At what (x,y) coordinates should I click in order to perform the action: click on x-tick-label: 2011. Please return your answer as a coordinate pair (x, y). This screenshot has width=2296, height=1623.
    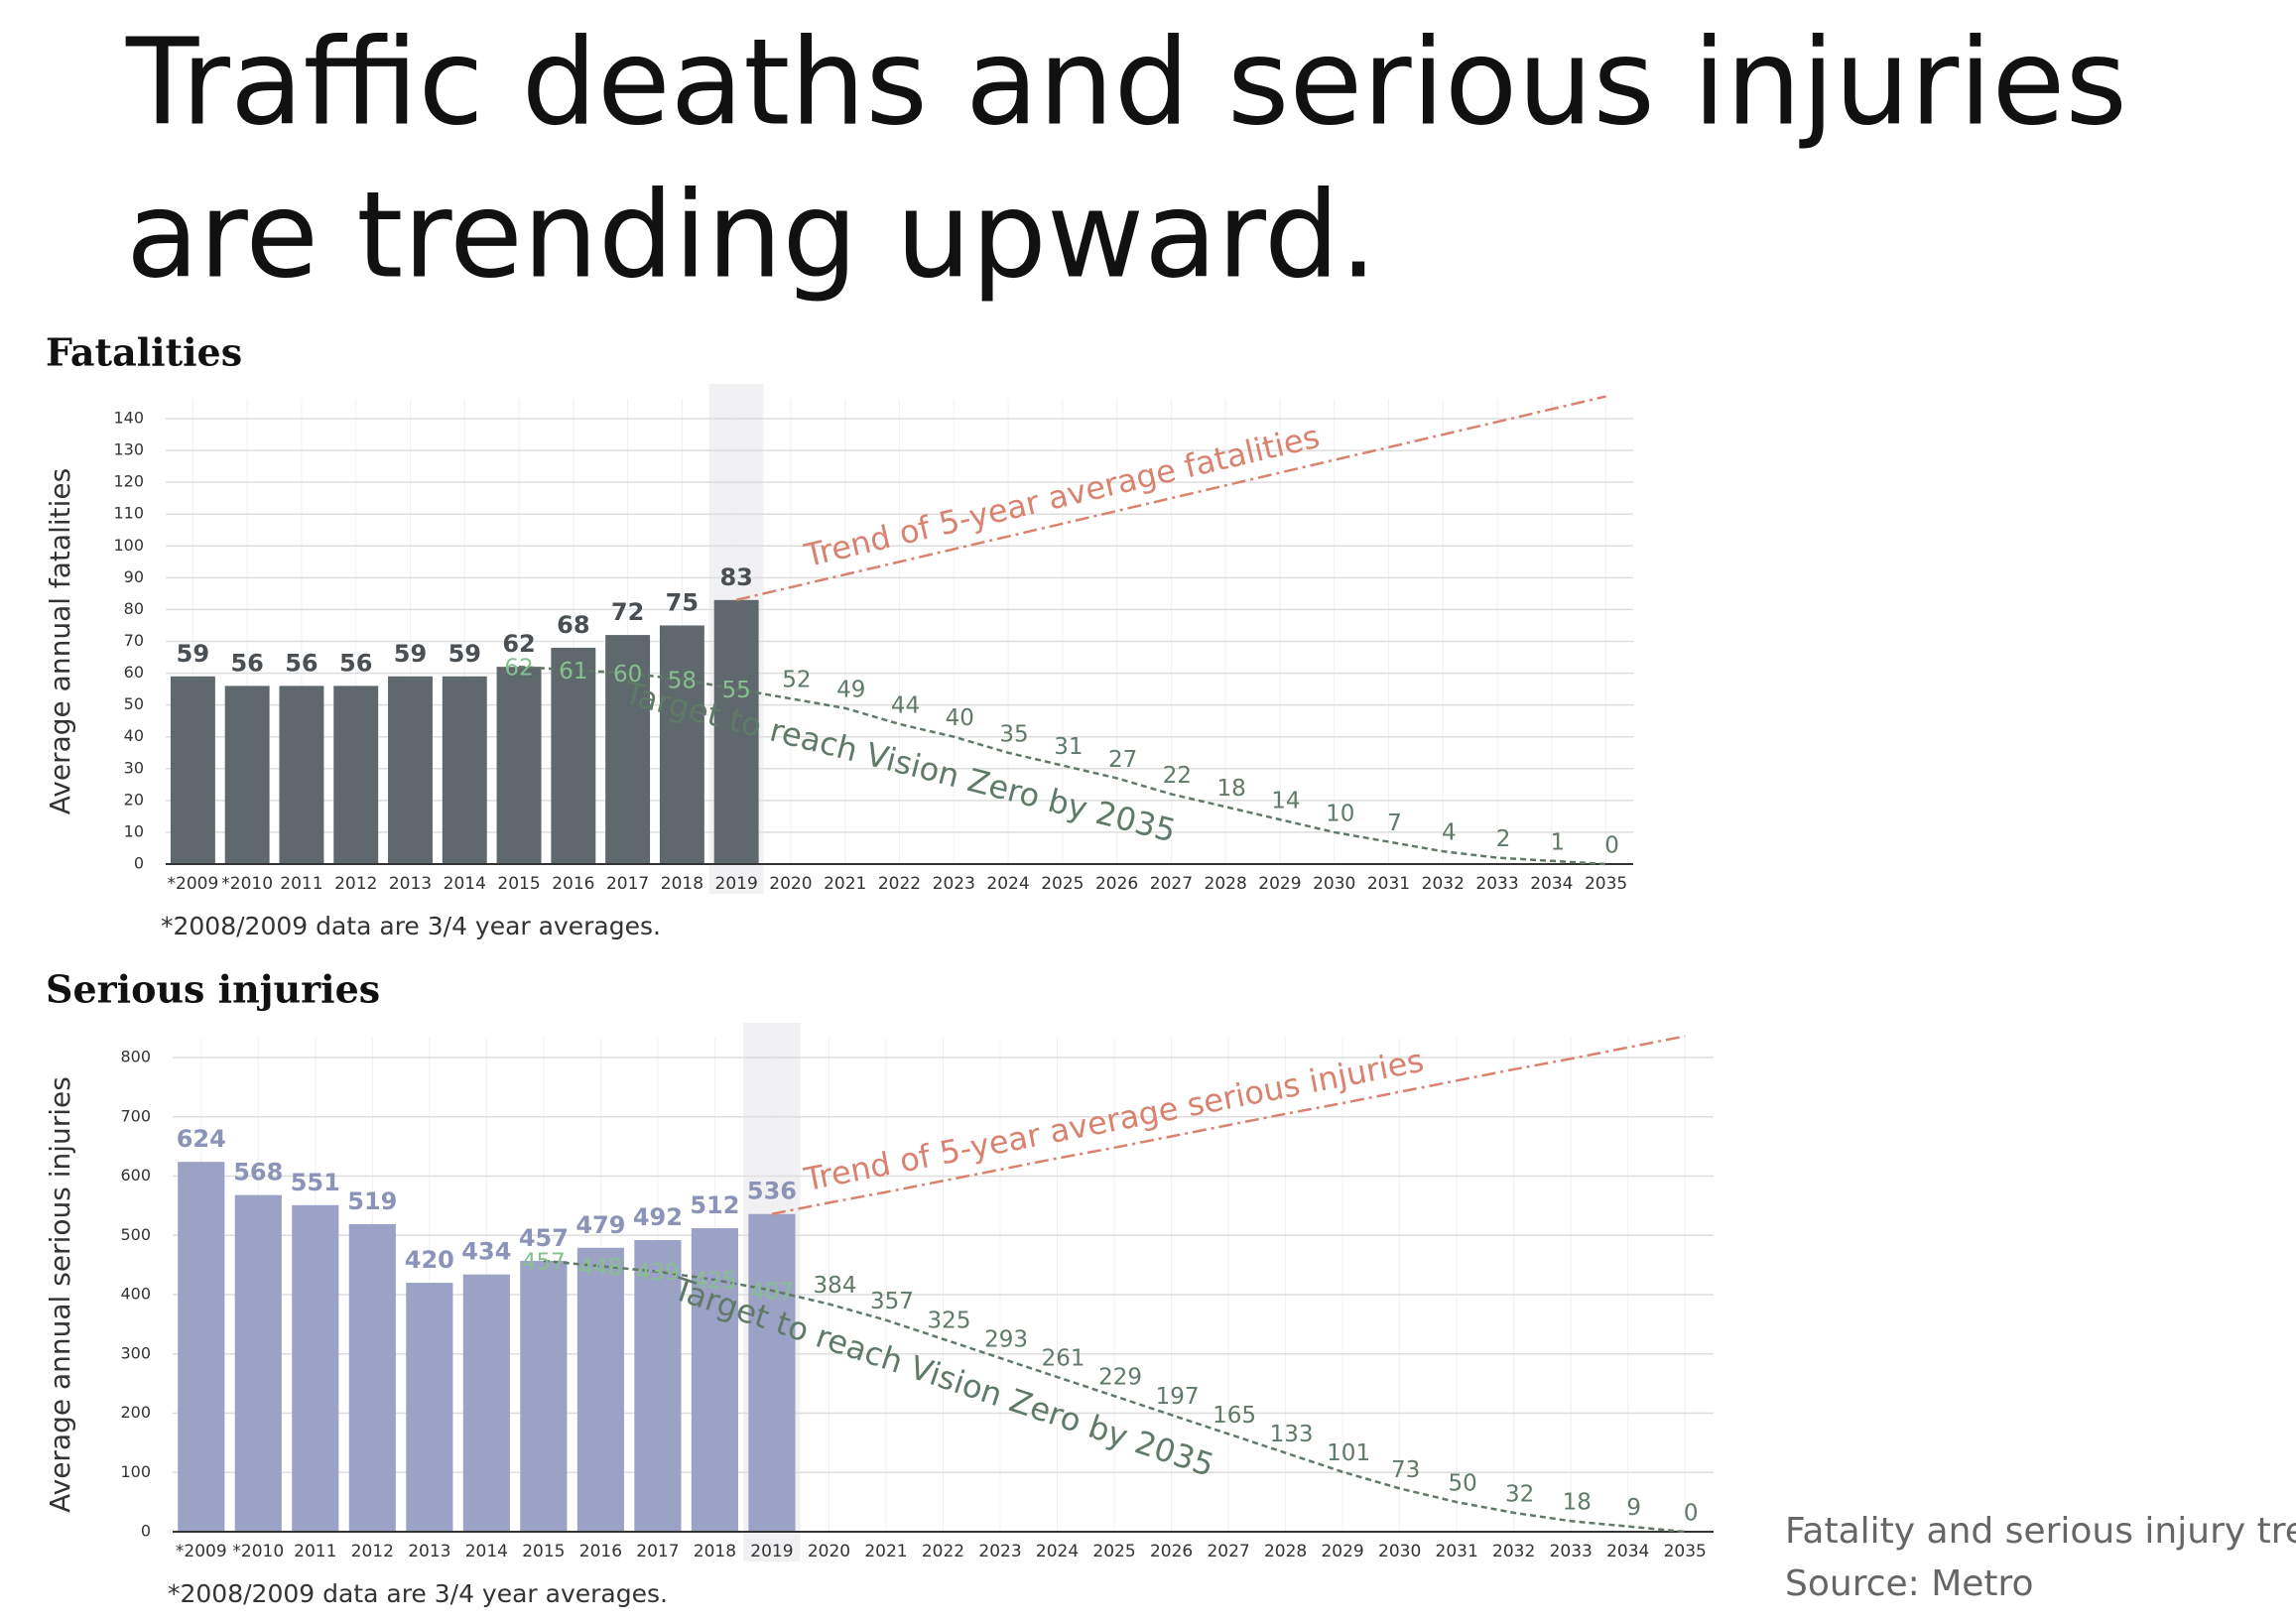
    Looking at the image, I should click on (315, 1551).